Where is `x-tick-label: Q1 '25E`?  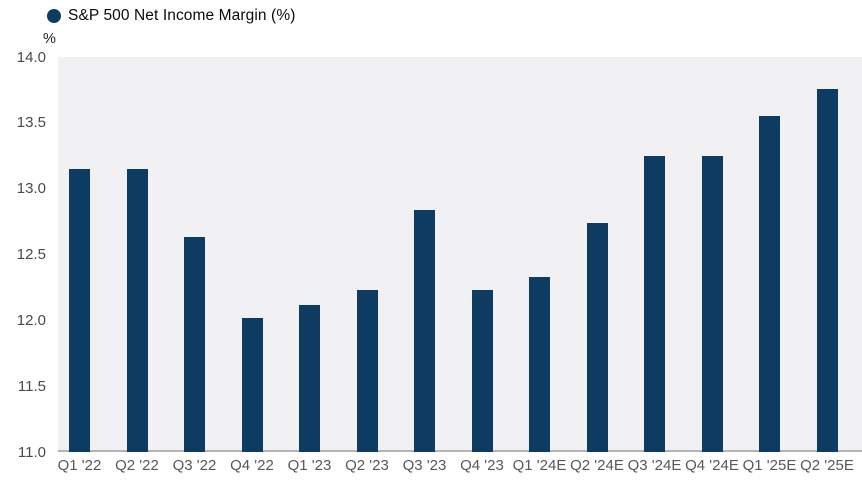
x-tick-label: Q1 '25E is located at coordinates (769, 465).